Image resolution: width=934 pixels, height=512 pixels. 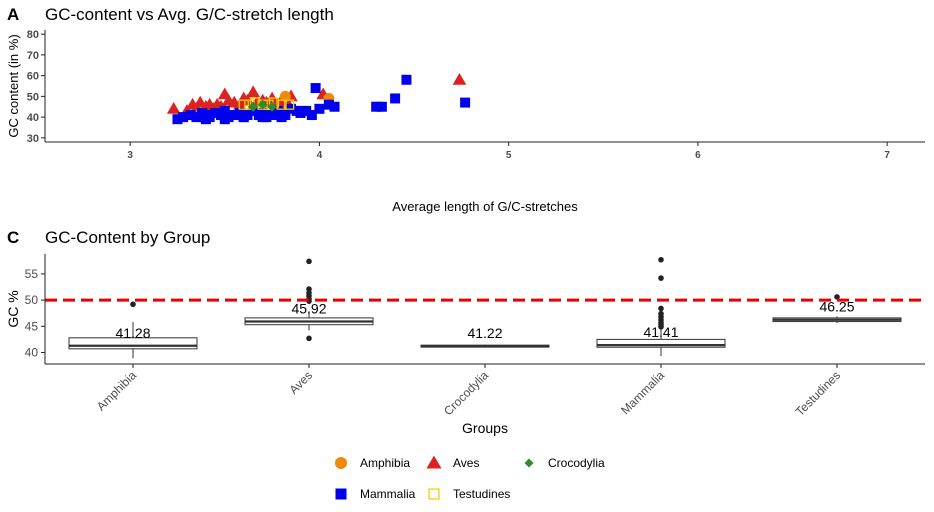 I want to click on panel-c-x-label: Groups, so click(x=485, y=428).